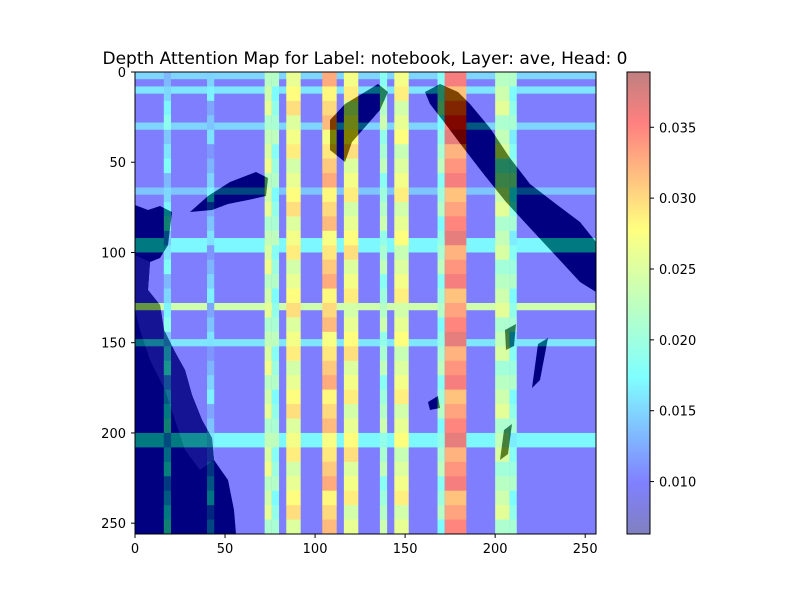  What do you see at coordinates (677, 341) in the screenshot?
I see `colorbar-tick-label-2: 0.020` at bounding box center [677, 341].